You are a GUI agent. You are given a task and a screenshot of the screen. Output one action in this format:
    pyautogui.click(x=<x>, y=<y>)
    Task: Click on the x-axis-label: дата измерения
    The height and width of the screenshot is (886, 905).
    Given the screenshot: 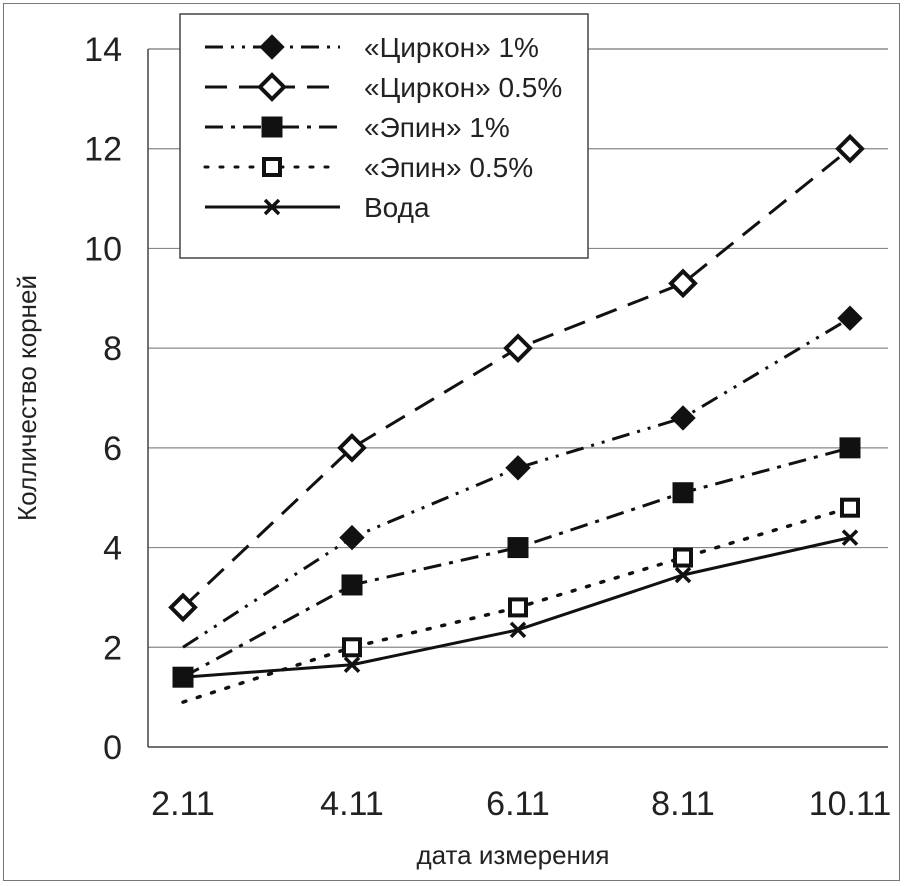 What is the action you would take?
    pyautogui.click(x=512, y=855)
    